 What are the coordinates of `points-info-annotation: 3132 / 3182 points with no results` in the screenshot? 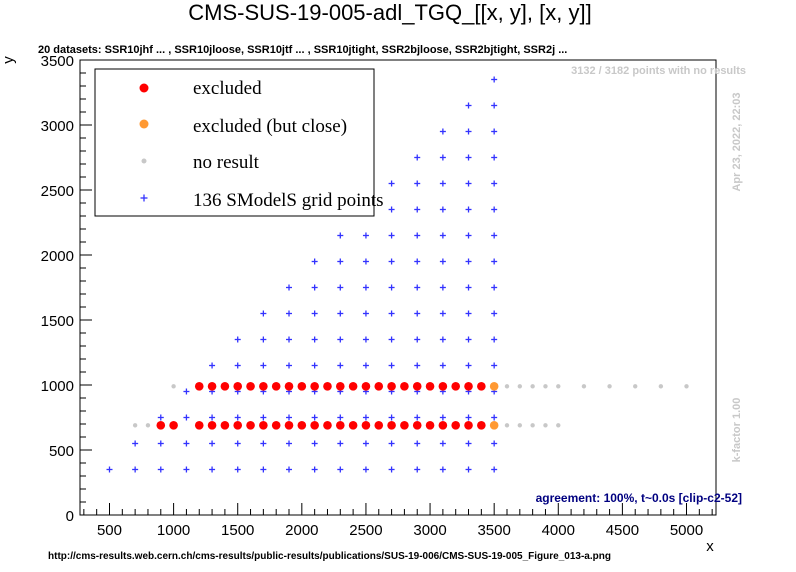 It's located at (658, 71).